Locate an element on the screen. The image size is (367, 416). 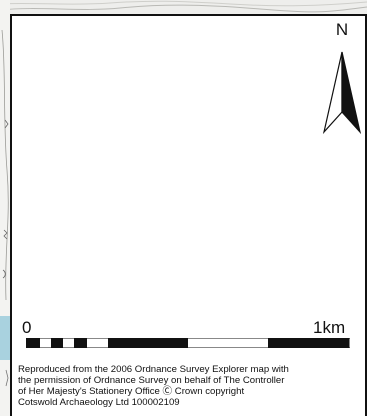
north-label: N is located at coordinates (342, 29).